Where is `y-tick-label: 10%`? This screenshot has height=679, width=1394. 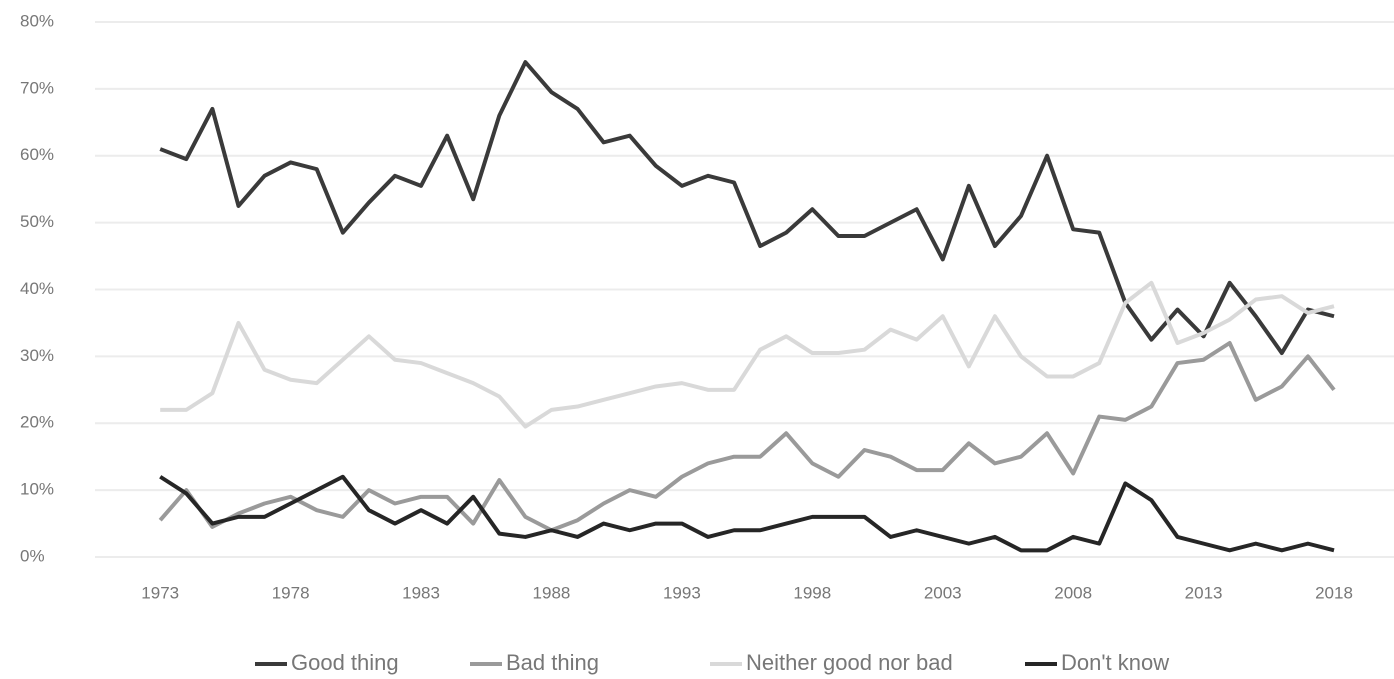 y-tick-label: 10% is located at coordinates (37, 489).